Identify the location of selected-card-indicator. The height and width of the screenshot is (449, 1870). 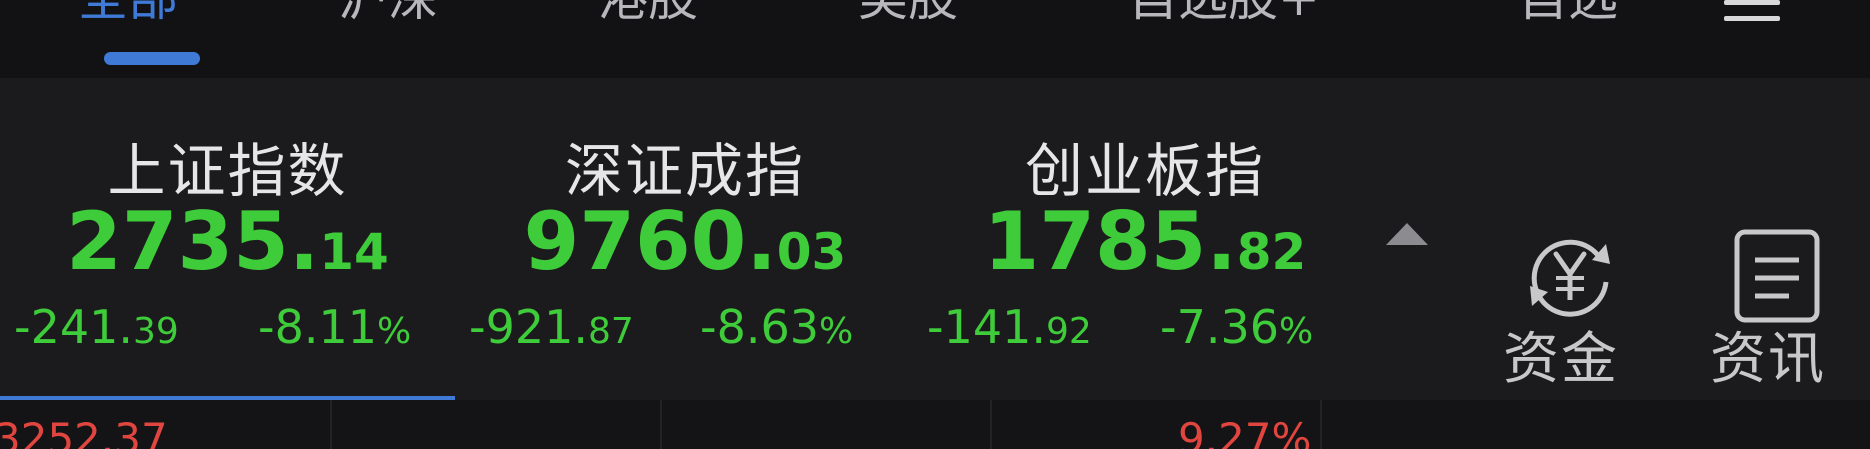
(227, 398).